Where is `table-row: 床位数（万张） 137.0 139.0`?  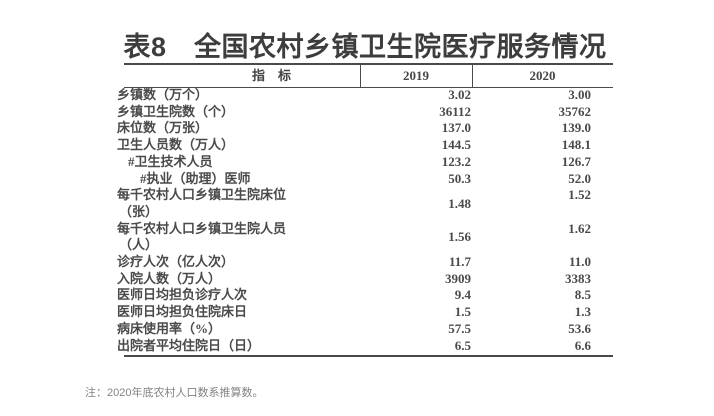
table-row: 床位数（万张） 137.0 139.0 is located at coordinates (365, 128).